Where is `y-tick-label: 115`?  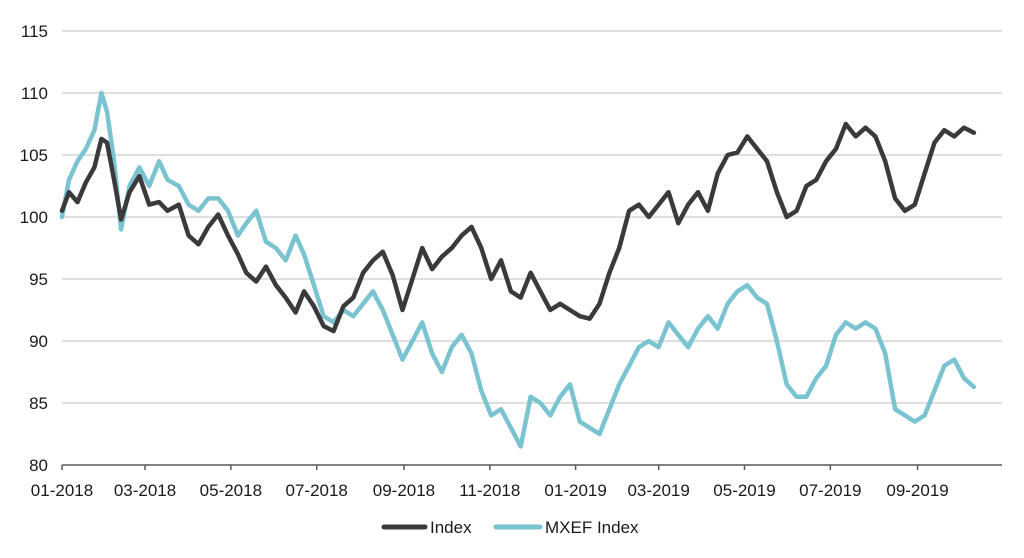 y-tick-label: 115 is located at coordinates (34, 31).